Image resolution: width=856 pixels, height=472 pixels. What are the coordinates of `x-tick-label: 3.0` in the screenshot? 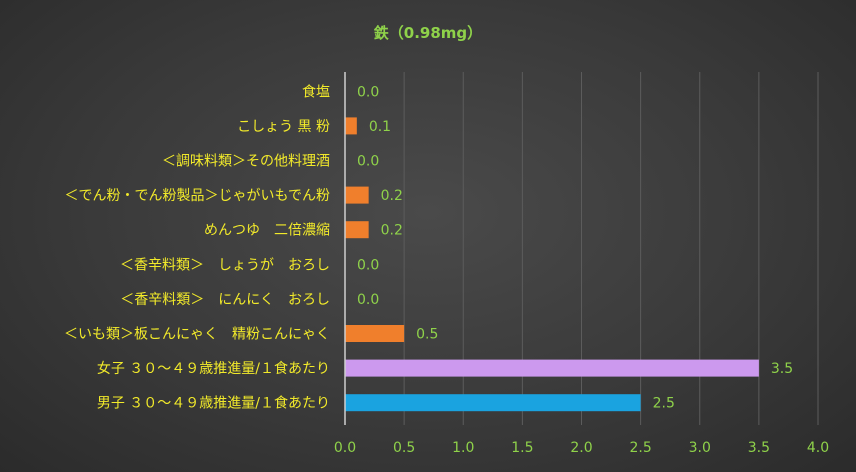 It's located at (700, 448).